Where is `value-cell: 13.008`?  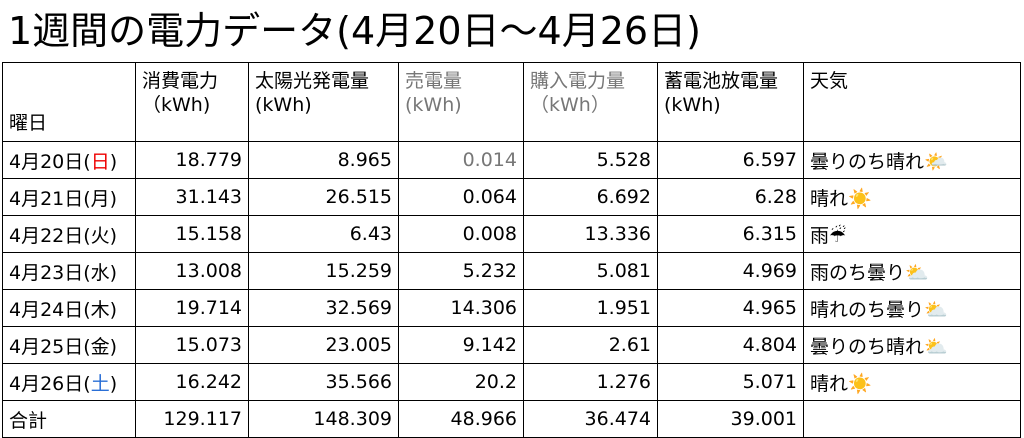
value-cell: 13.008 is located at coordinates (192, 271).